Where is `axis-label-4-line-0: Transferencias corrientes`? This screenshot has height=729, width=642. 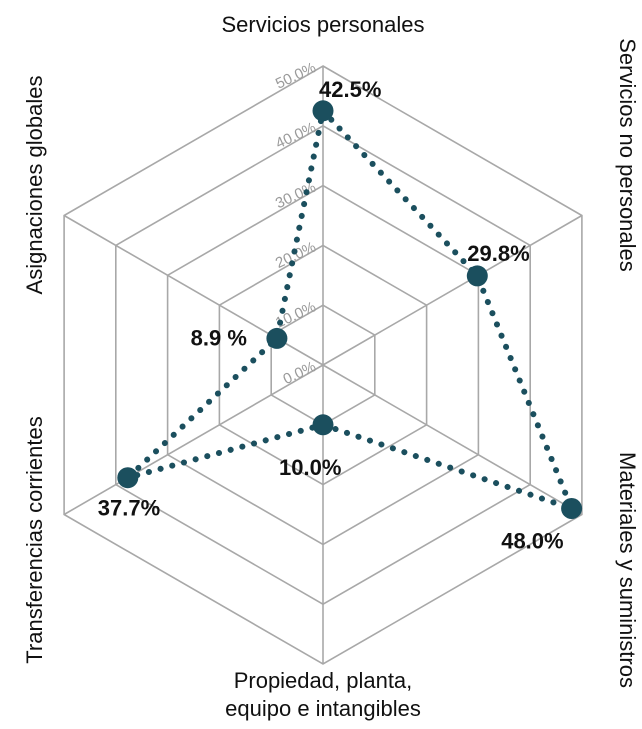
axis-label-4-line-0: Transferencias corrientes is located at coordinates (34, 539).